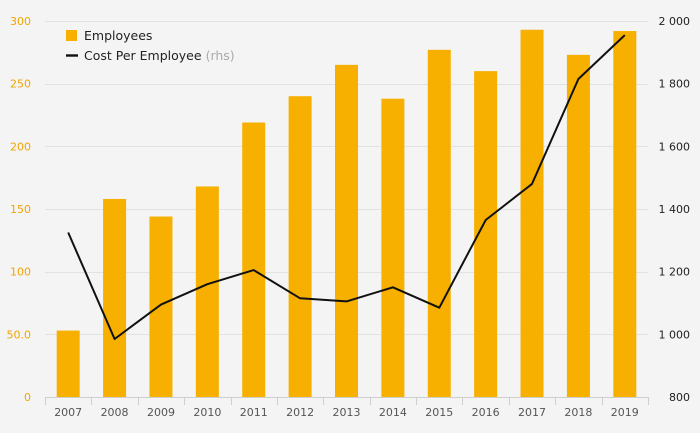  Describe the element at coordinates (220, 55) in the screenshot. I see `legend-rhs-suffix: (rhs)` at that location.